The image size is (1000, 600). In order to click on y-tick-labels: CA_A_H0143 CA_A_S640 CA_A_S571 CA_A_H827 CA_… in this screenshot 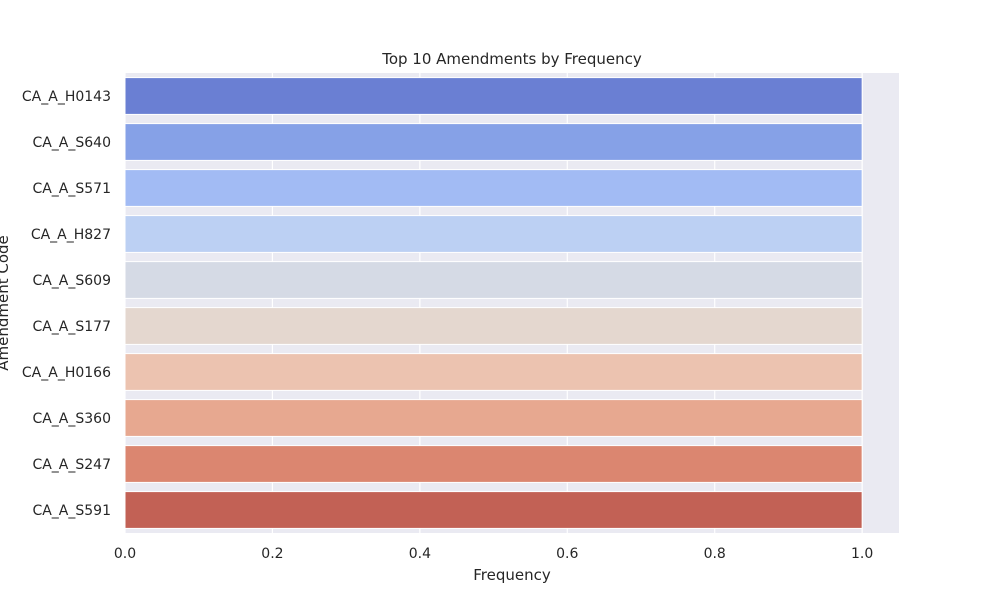, I will do `click(66, 304)`.